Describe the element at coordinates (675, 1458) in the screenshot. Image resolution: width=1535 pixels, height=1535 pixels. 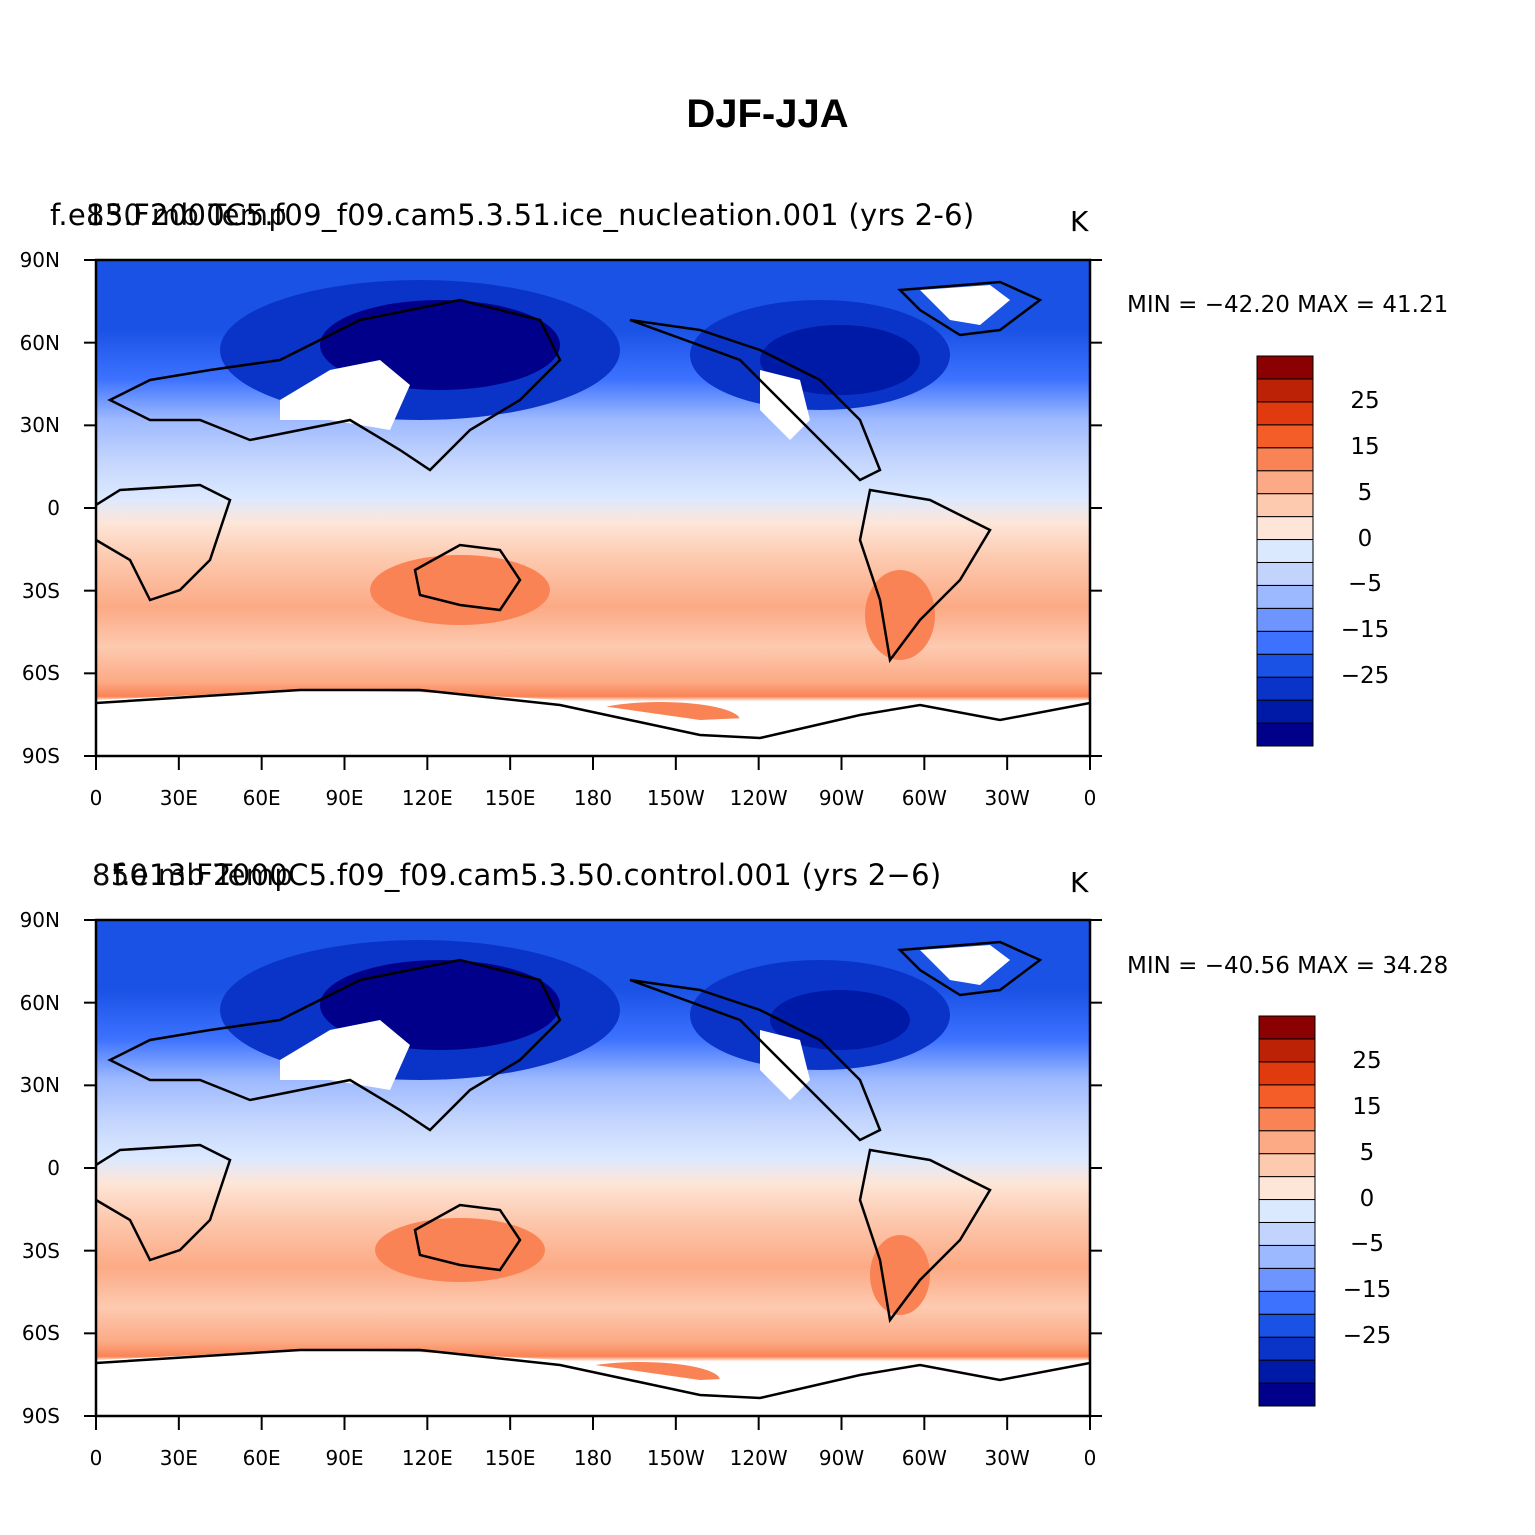
I see `lon-tick-label: 150W` at that location.